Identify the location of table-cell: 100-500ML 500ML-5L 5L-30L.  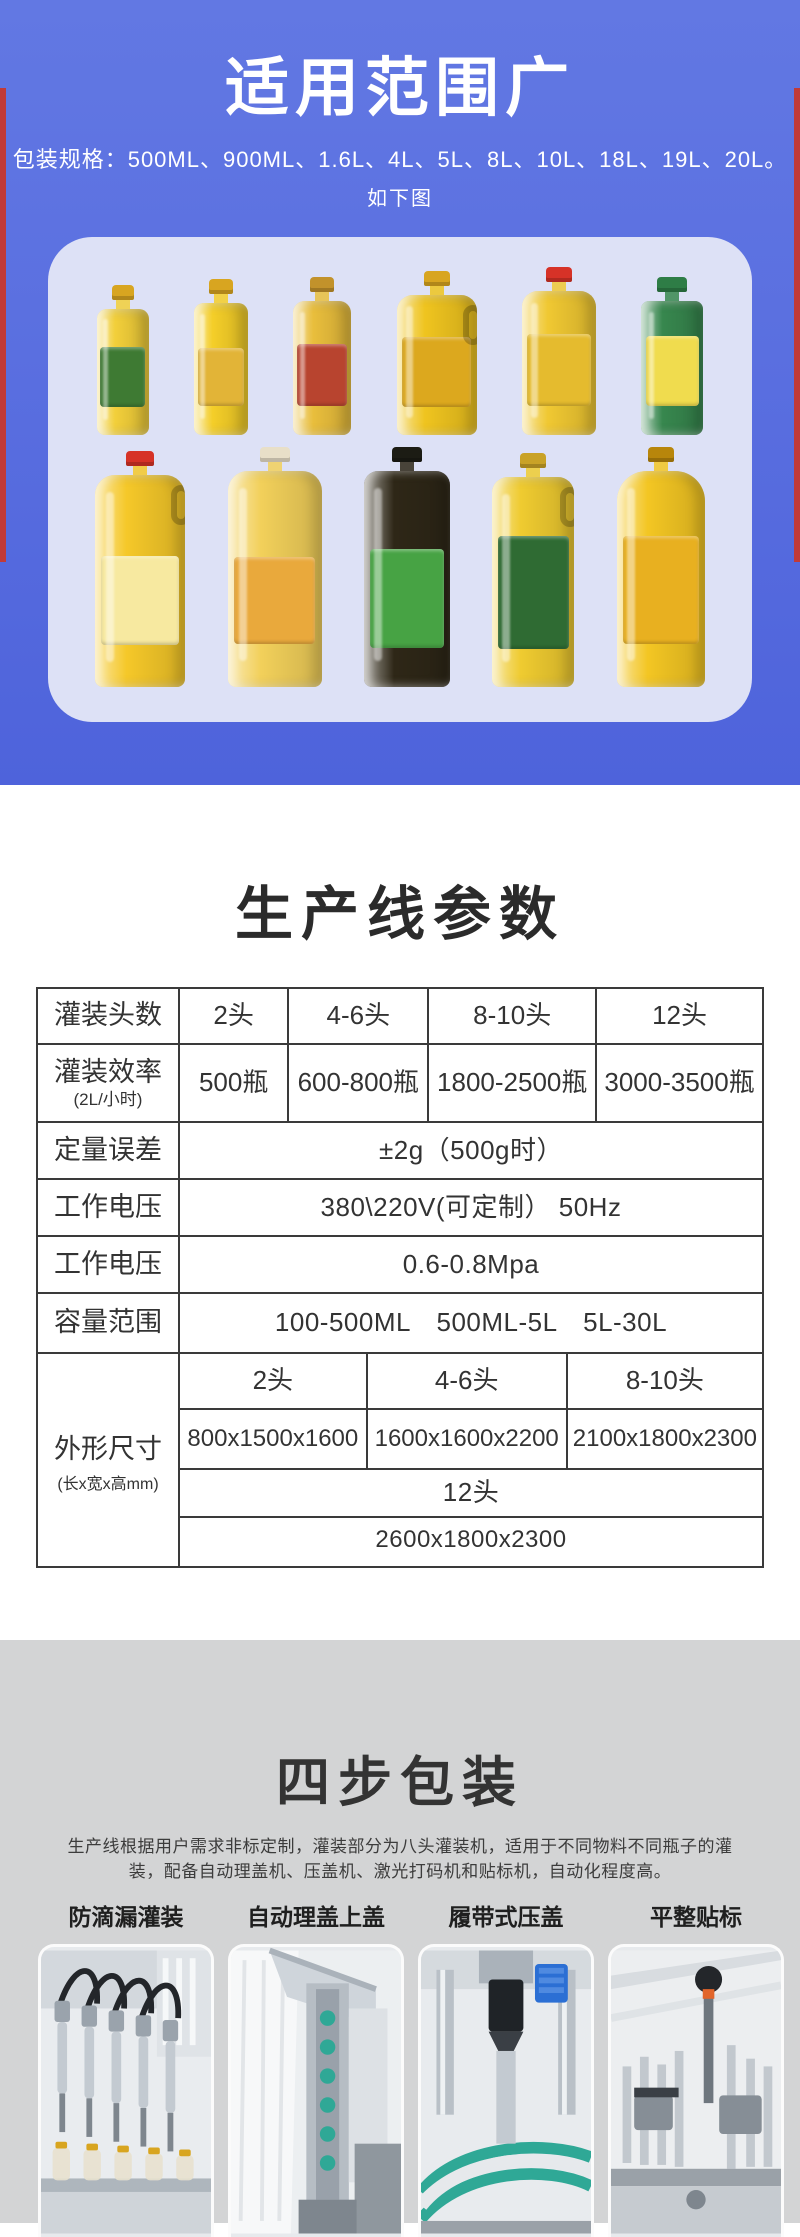
(471, 1322).